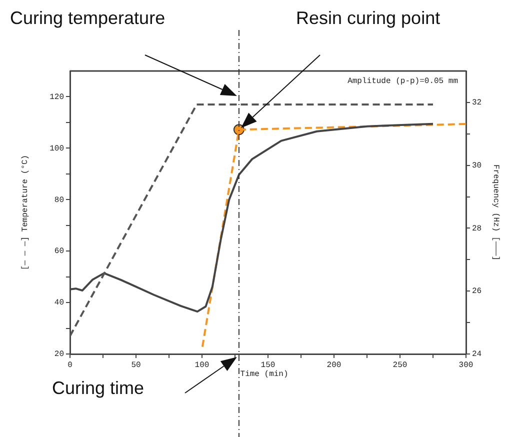  Describe the element at coordinates (59, 355) in the screenshot. I see `y-tick-label: 20` at that location.